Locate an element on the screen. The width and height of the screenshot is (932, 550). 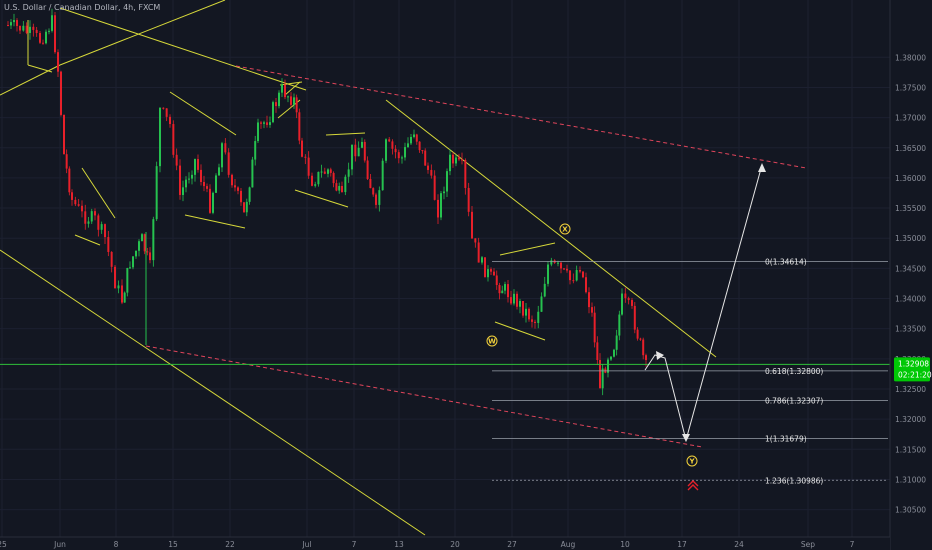
time-axis: 25 Jun 8 15 22 Jul 7 13 20 27 Aug 10 17 24 Sep 7 is located at coordinates (445, 543).